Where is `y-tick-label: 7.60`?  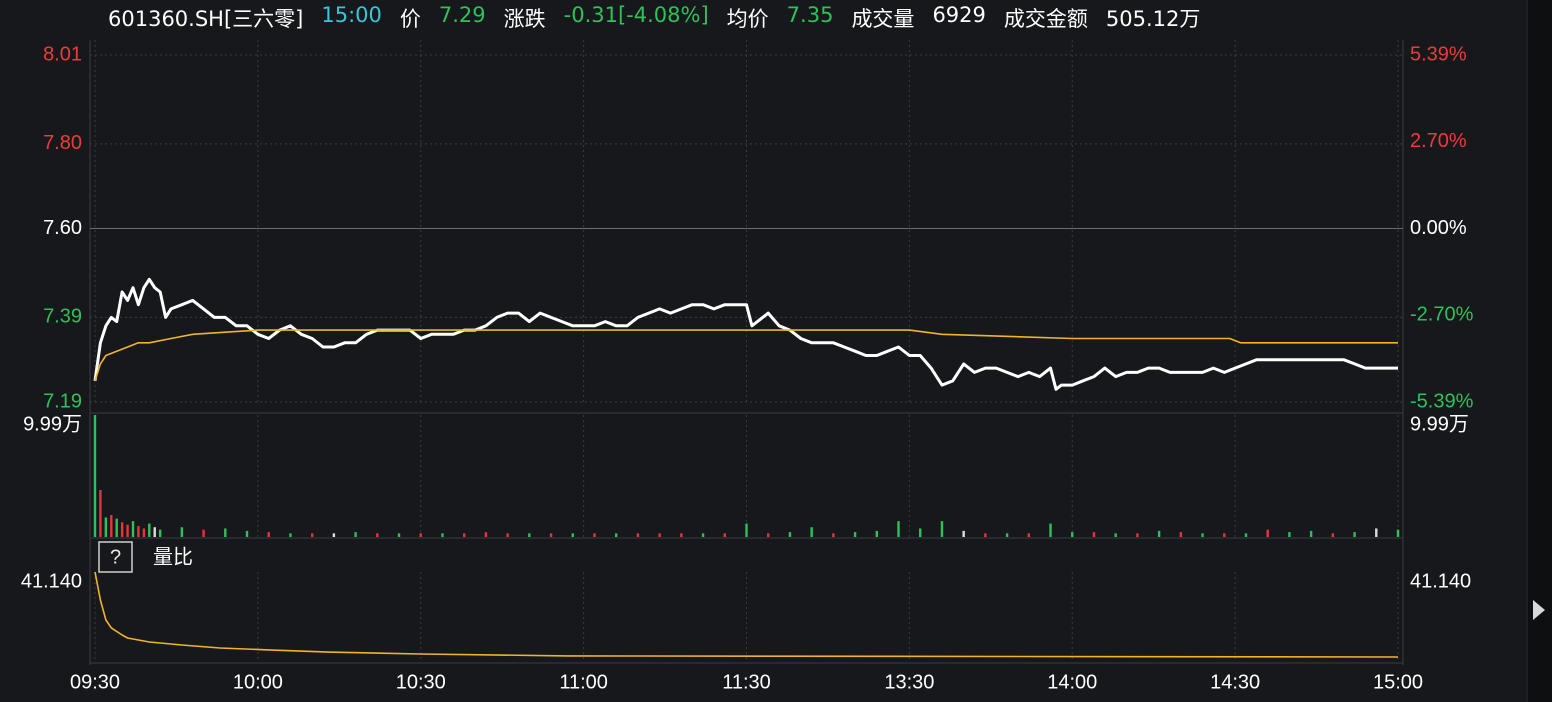 y-tick-label: 7.60 is located at coordinates (62, 228).